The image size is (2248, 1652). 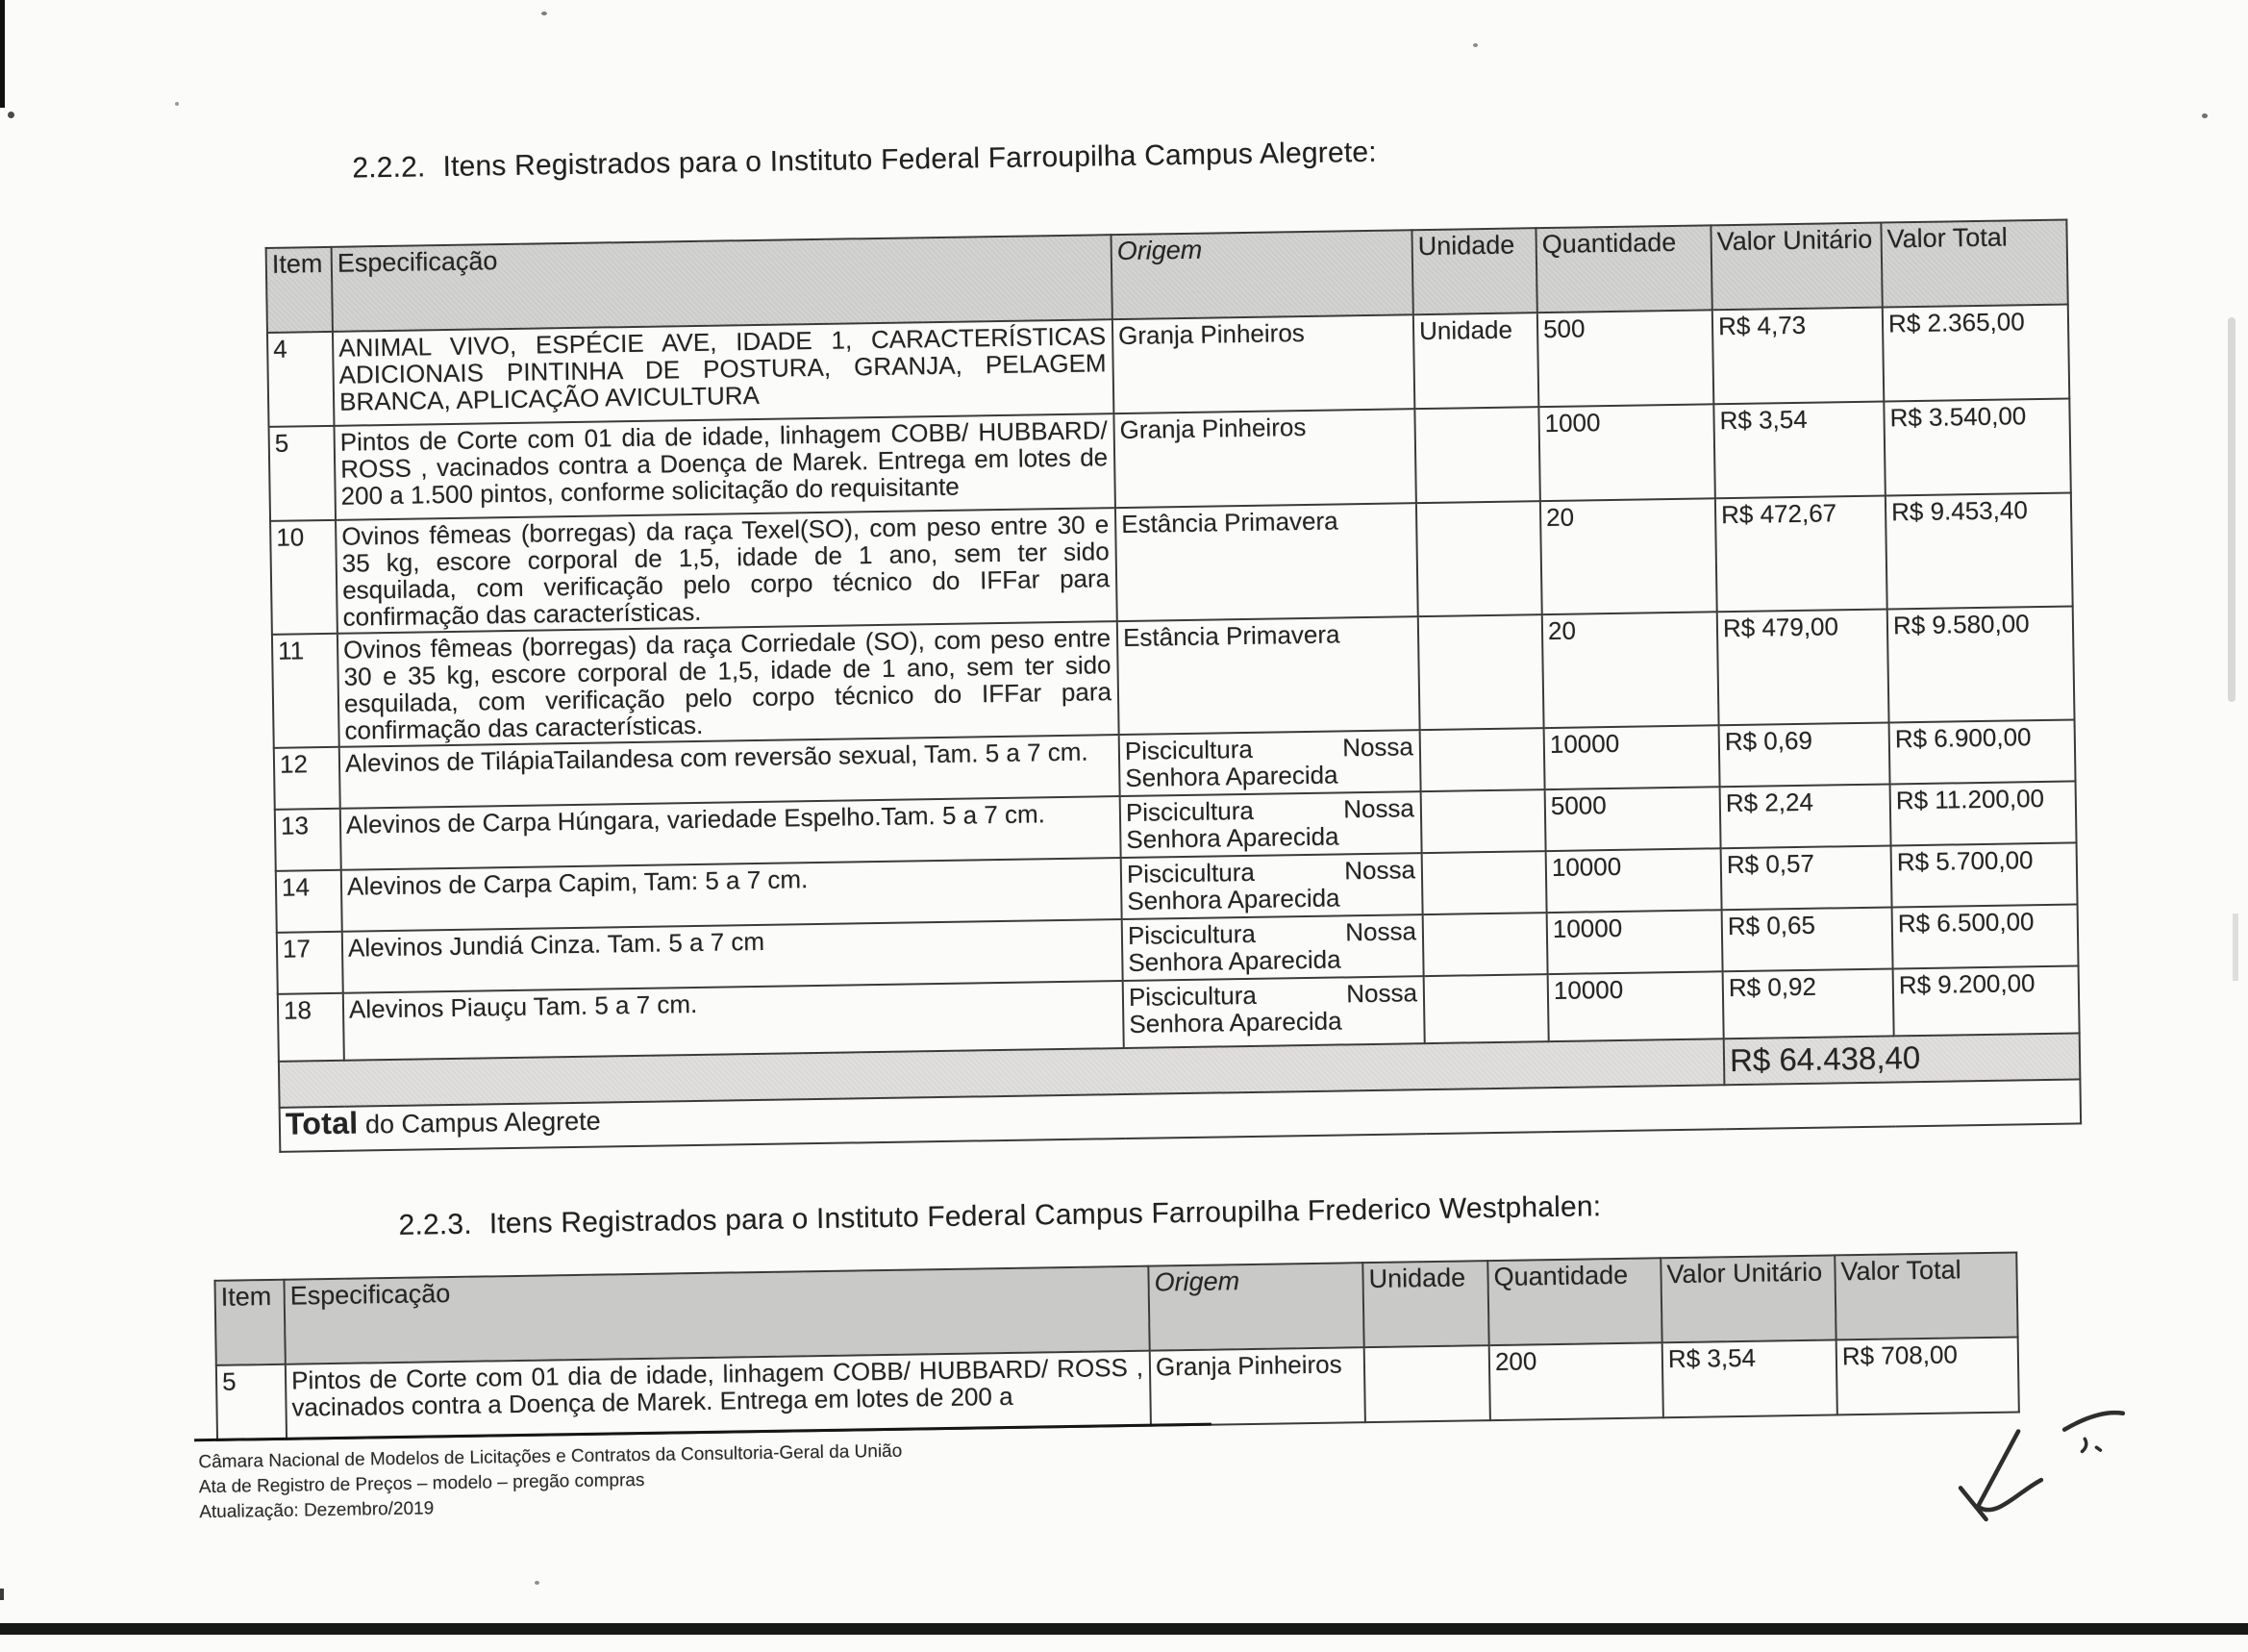 What do you see at coordinates (1980, 664) in the screenshot?
I see `cell-valor-total: R$ 9.580,00` at bounding box center [1980, 664].